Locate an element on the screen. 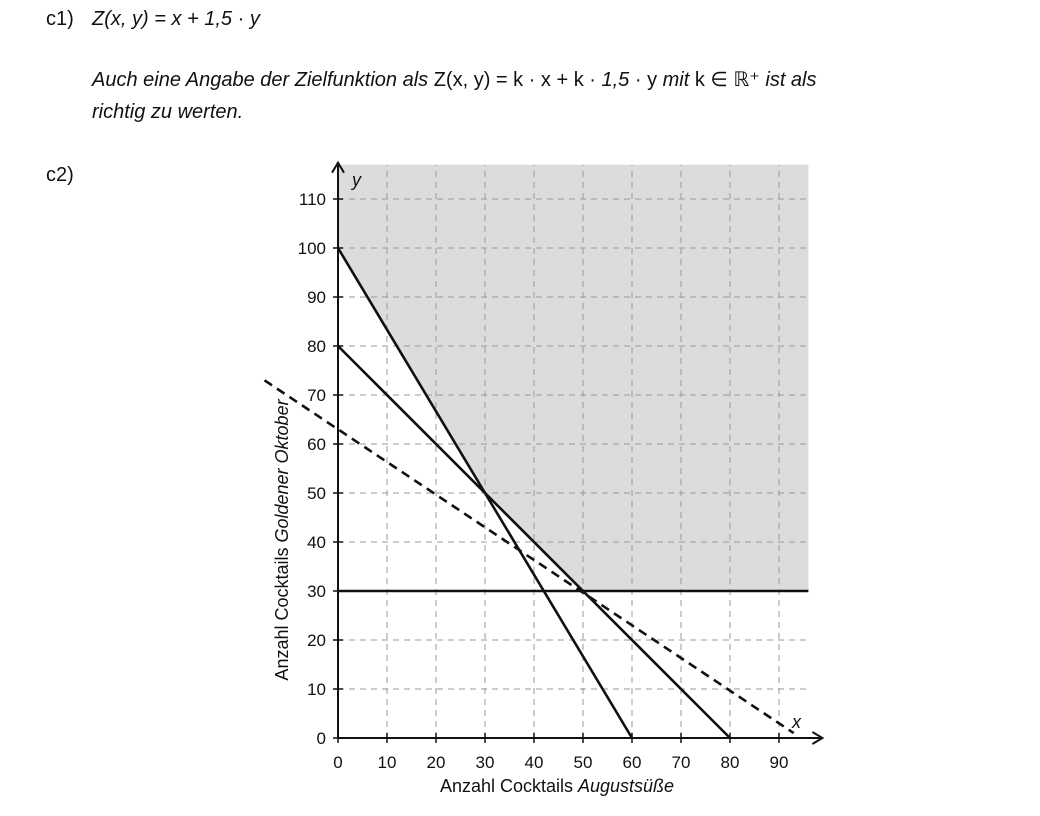 Image resolution: width=1040 pixels, height=816 pixels. y-axis-symbol: y is located at coordinates (356, 180).